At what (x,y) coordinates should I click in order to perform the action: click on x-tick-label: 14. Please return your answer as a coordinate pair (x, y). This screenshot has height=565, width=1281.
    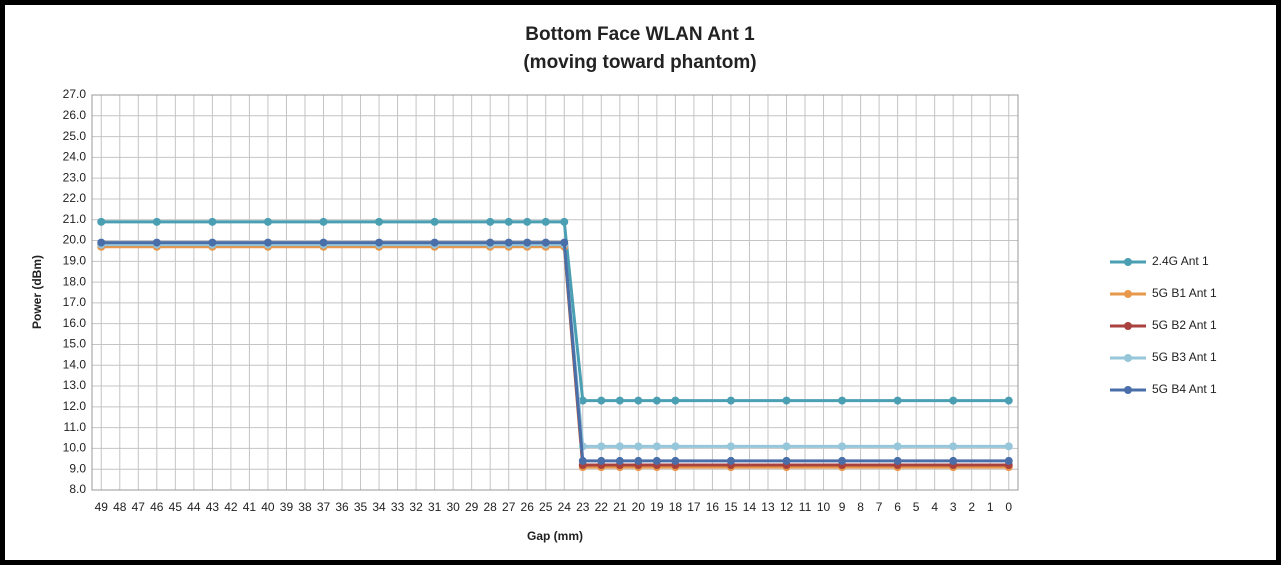
    Looking at the image, I should click on (750, 507).